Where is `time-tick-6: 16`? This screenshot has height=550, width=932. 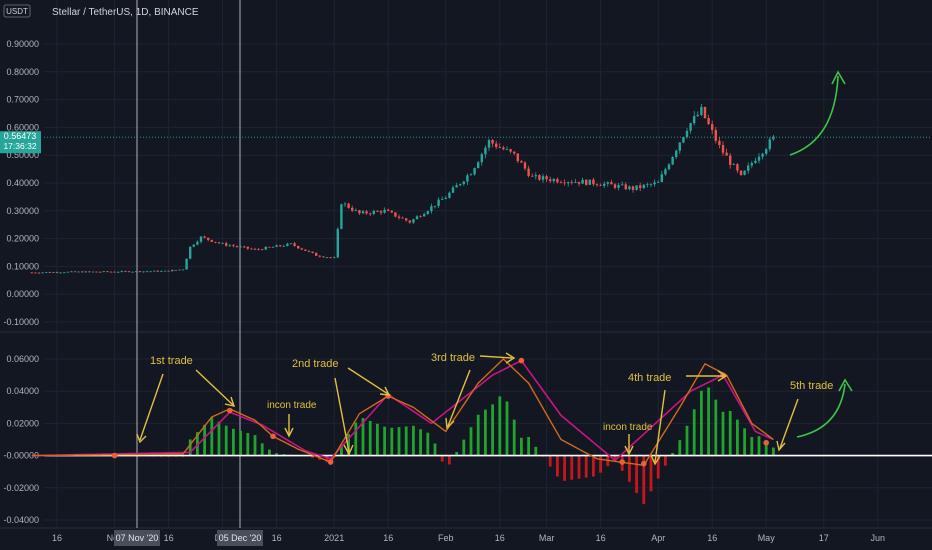
time-tick-6: 16 is located at coordinates (388, 538).